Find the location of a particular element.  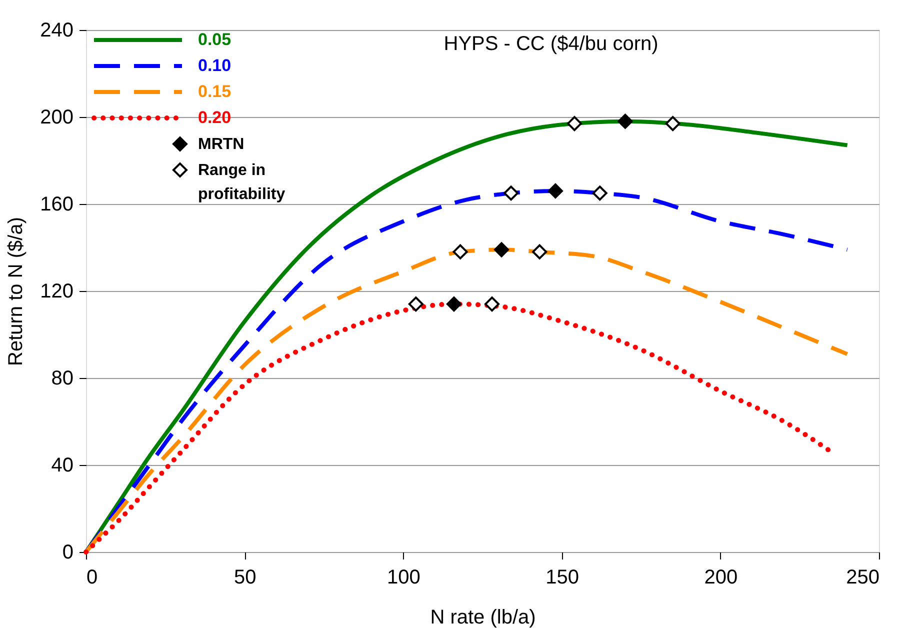

legend-label: MRTN is located at coordinates (221, 144).